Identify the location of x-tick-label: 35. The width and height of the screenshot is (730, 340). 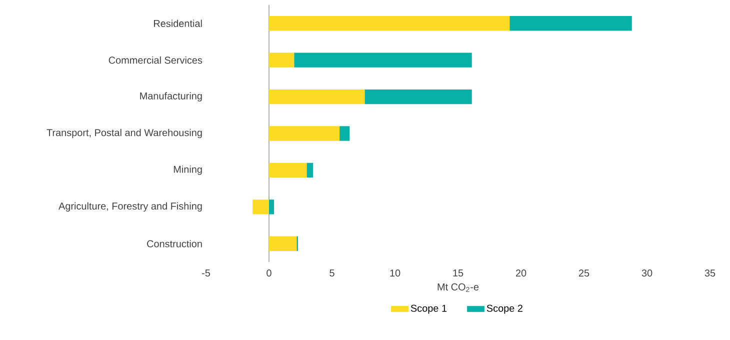
(710, 273).